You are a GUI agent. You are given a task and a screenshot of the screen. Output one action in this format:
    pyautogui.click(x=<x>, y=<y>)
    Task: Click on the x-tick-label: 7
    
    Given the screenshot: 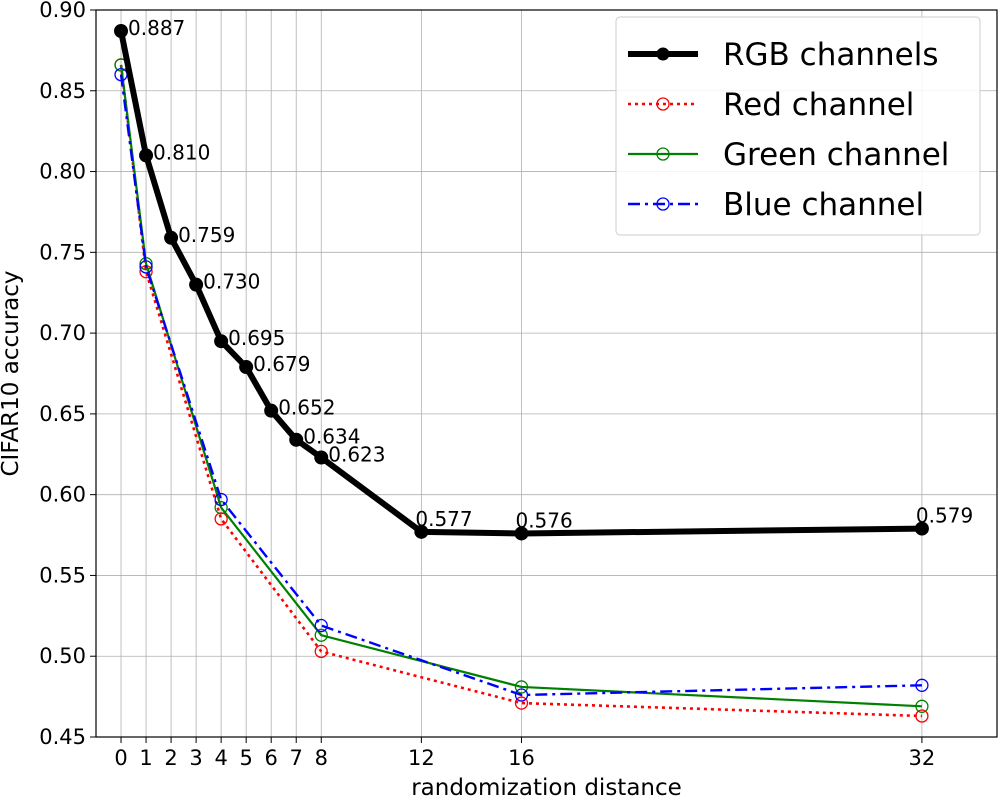 What is the action you would take?
    pyautogui.click(x=296, y=758)
    